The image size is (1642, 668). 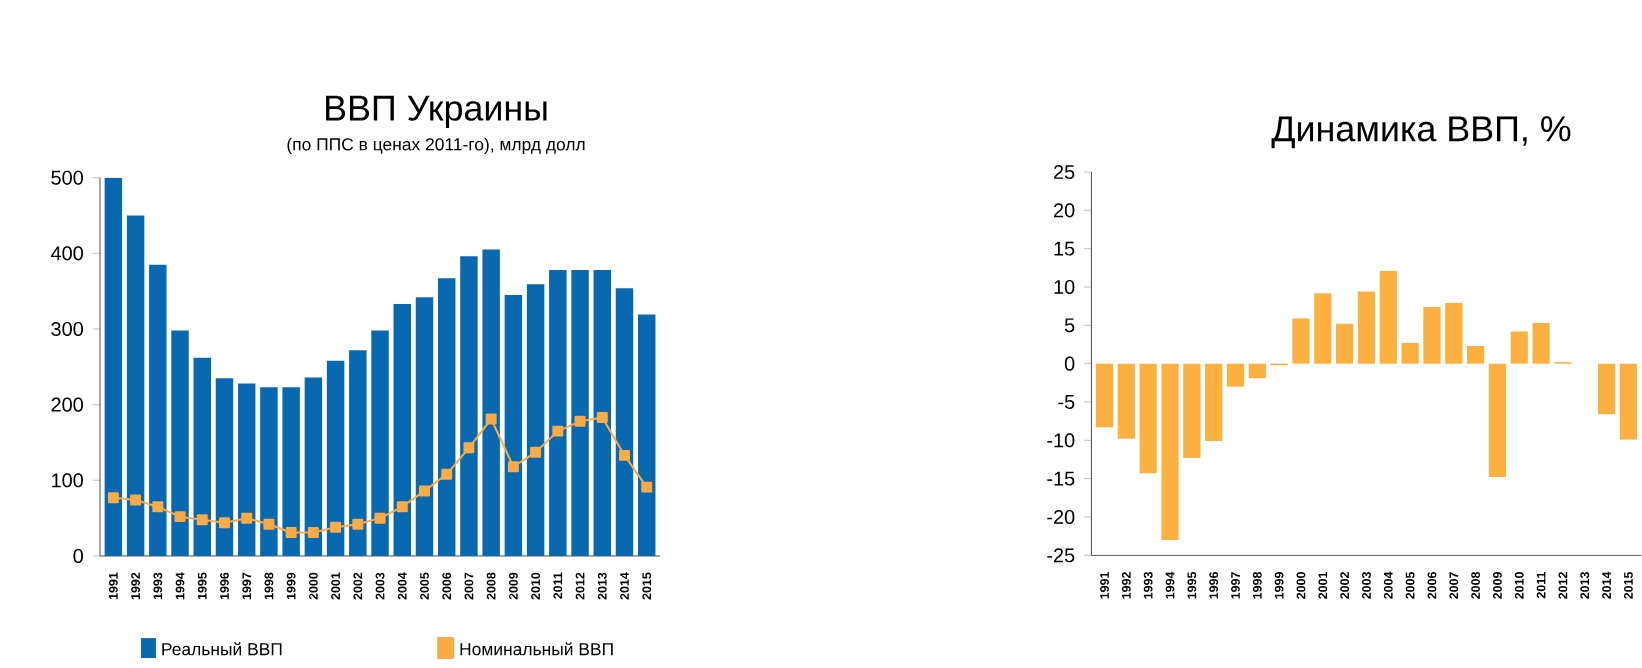 What do you see at coordinates (1064, 171) in the screenshot?
I see `y-tick-label: 25` at bounding box center [1064, 171].